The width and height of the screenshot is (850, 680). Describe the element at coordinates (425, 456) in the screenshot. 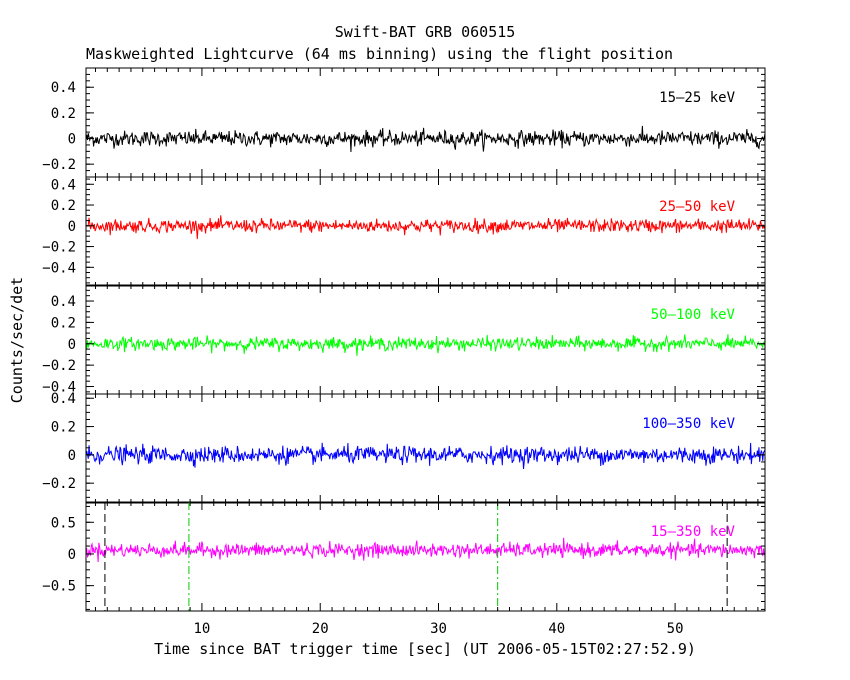

I see `series-line-100-350-kev` at that location.